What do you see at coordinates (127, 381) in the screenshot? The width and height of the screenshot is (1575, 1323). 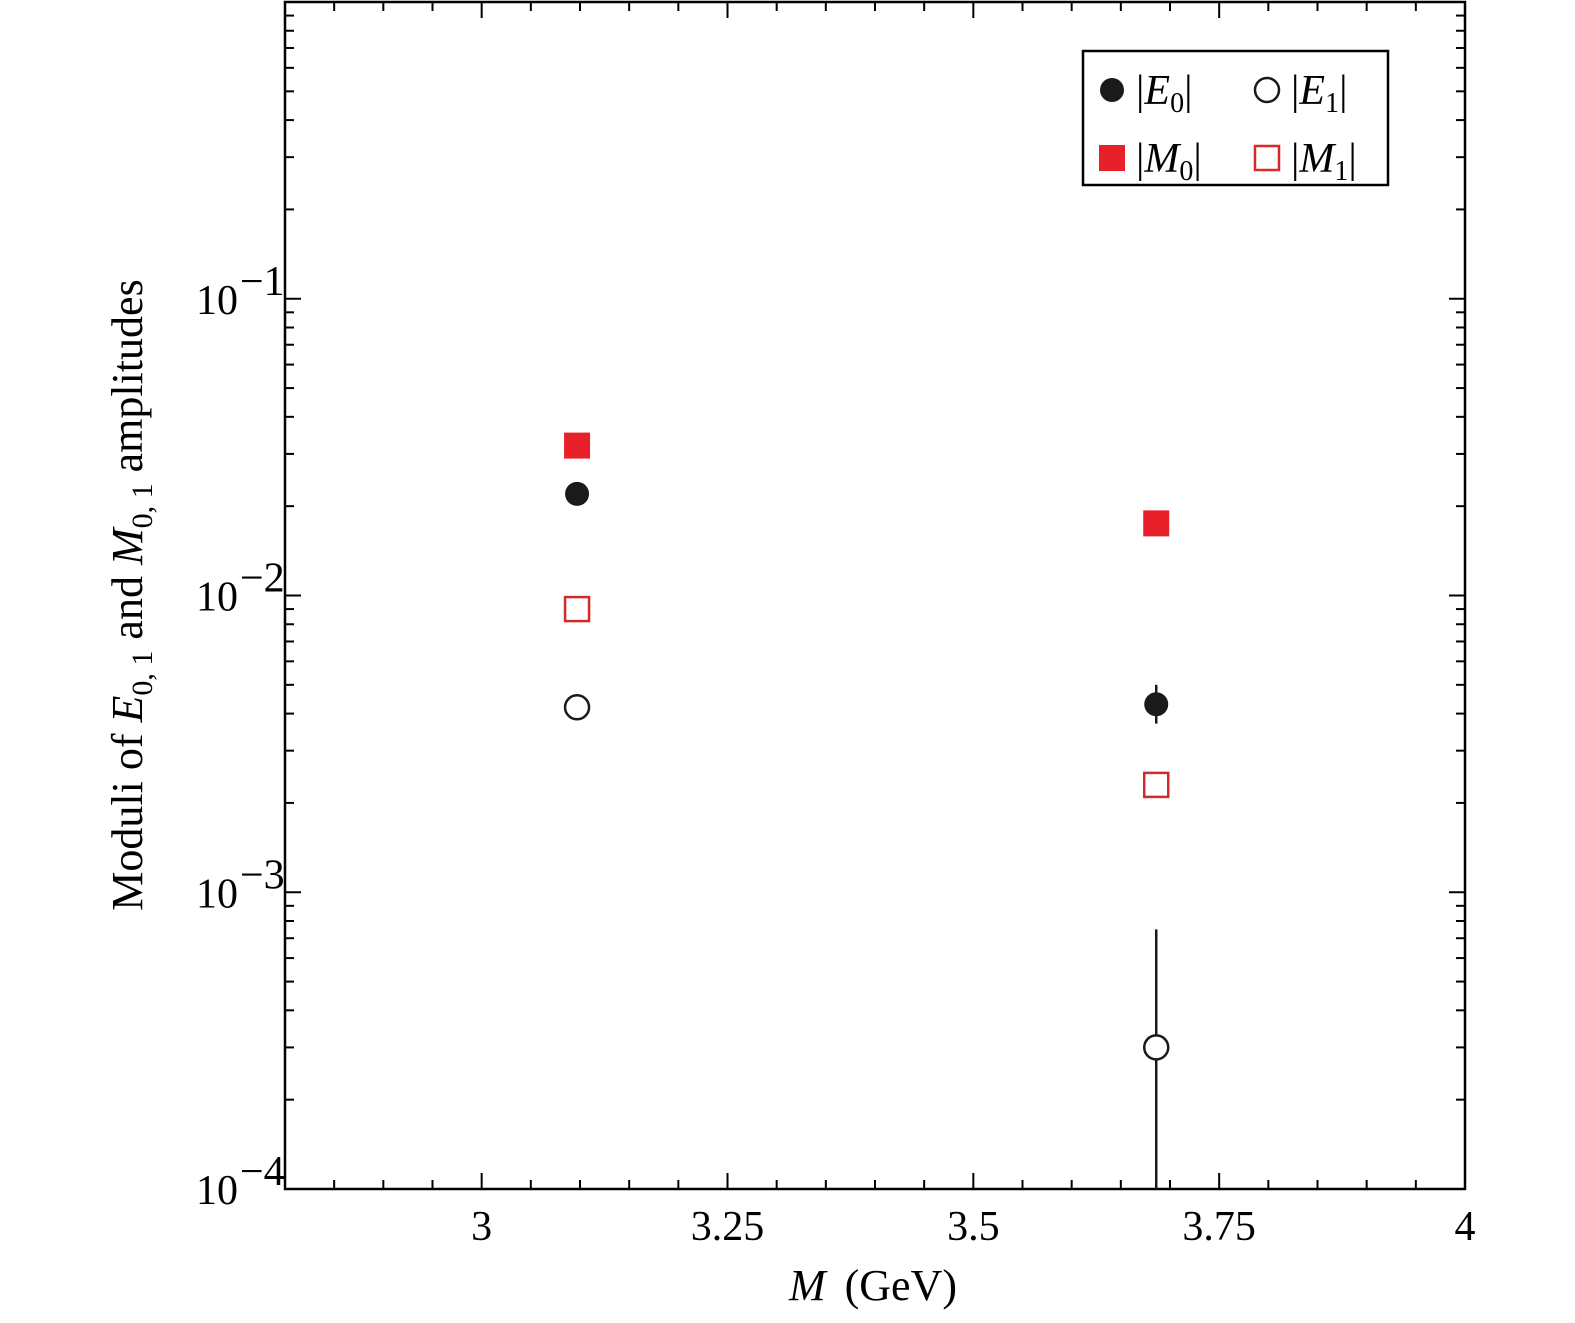 I see `y-axis-title-part: amplitudes` at bounding box center [127, 381].